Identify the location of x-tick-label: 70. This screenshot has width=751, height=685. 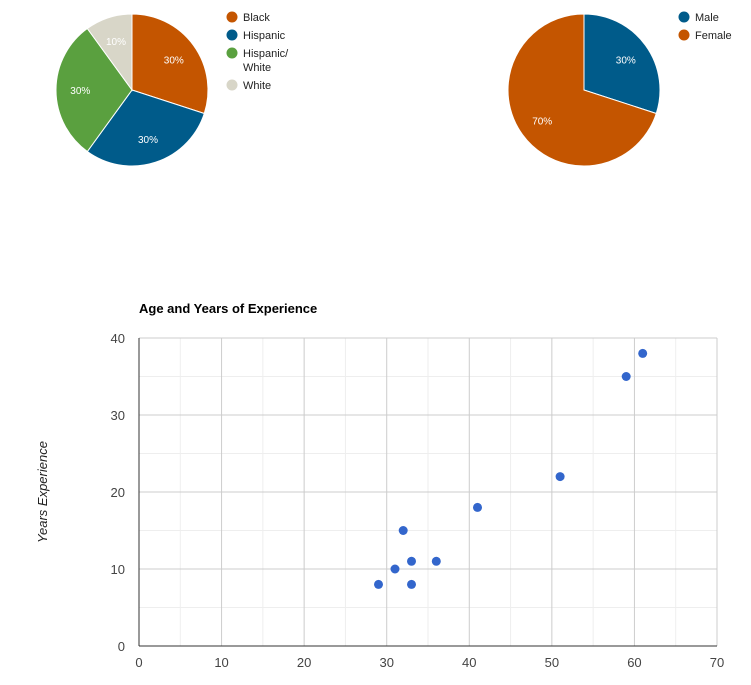
(717, 662).